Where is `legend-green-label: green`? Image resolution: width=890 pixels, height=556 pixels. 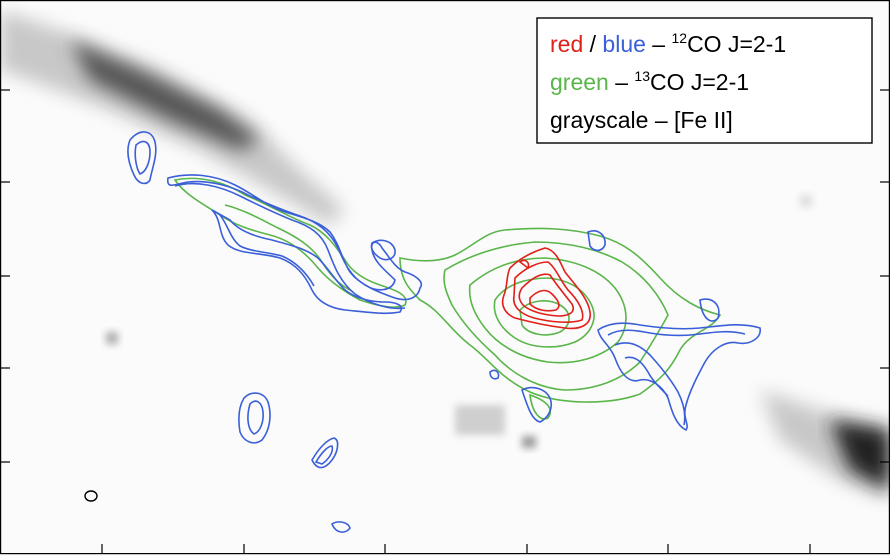
legend-green-label: green is located at coordinates (579, 82).